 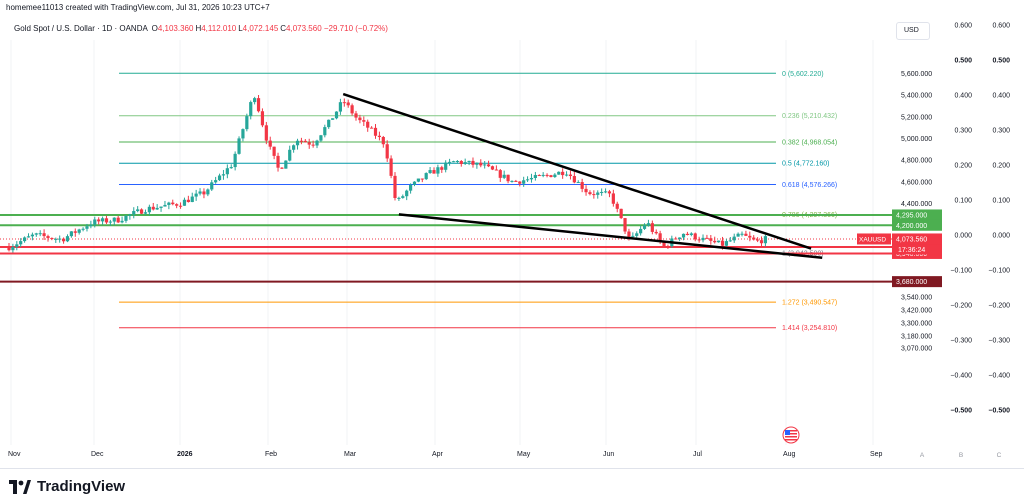 What do you see at coordinates (999, 306) in the screenshot?
I see `indicator-axis-label: −0.200` at bounding box center [999, 306].